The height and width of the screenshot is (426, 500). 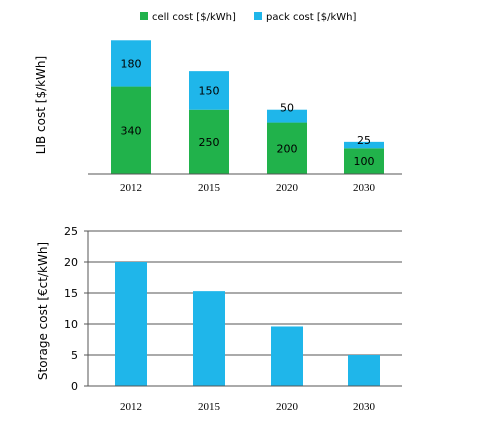 I want to click on top-x-tick-2030: 2030, so click(x=364, y=188).